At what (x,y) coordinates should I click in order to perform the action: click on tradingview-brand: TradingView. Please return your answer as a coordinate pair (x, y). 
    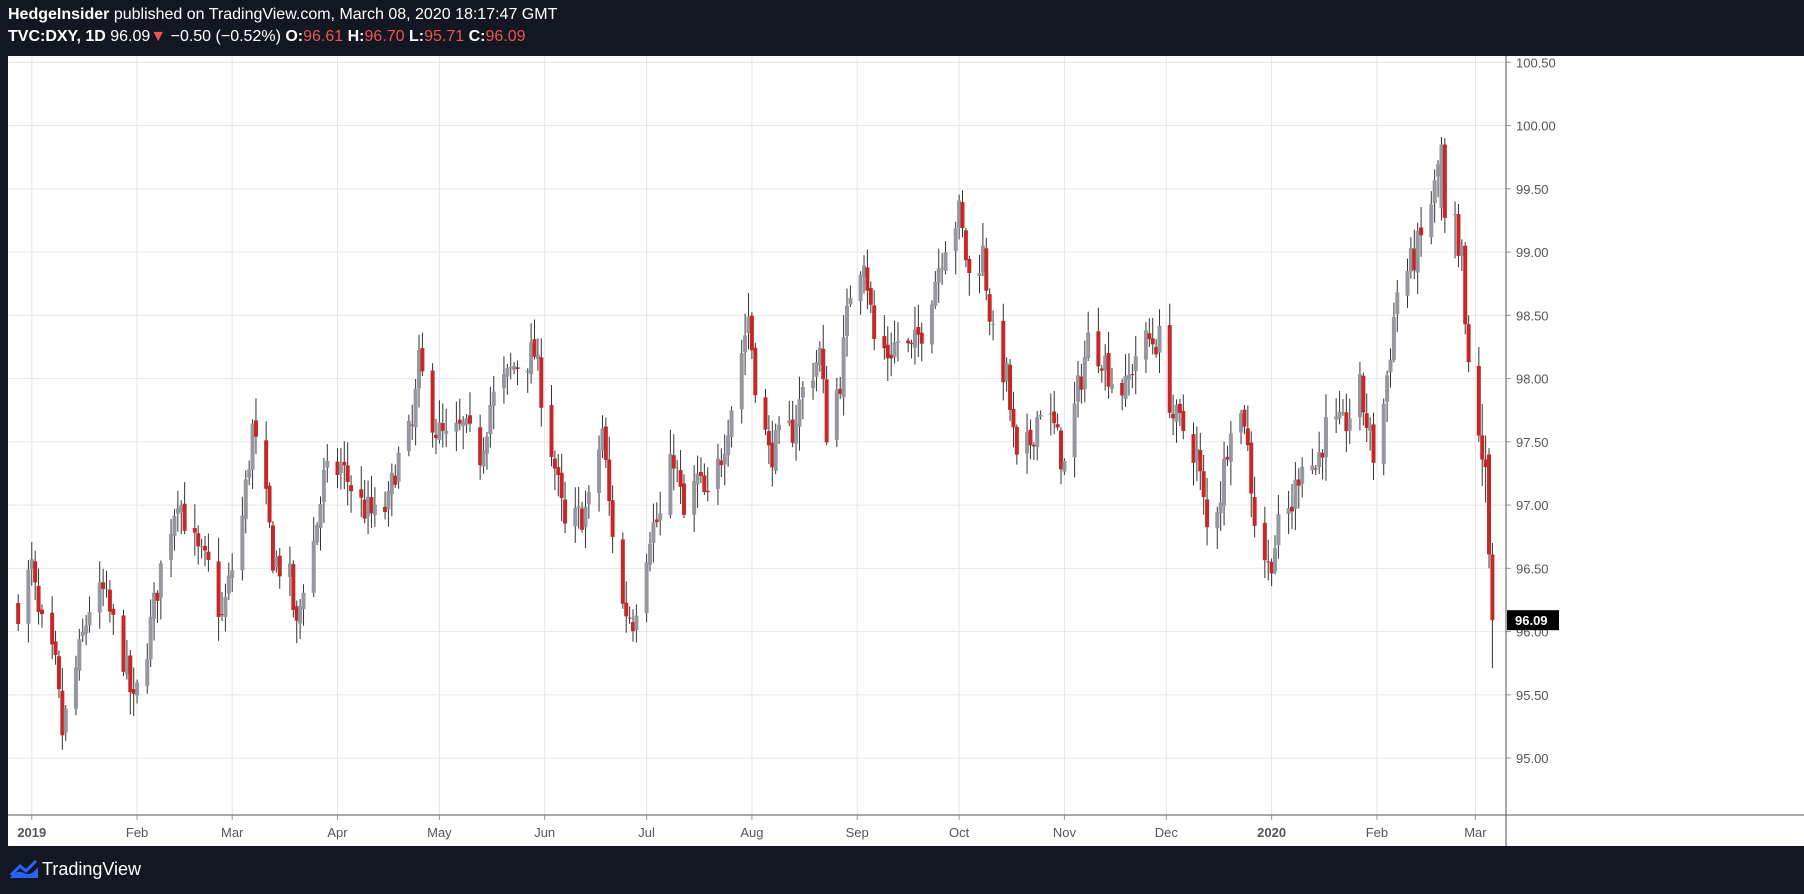
    Looking at the image, I should click on (92, 869).